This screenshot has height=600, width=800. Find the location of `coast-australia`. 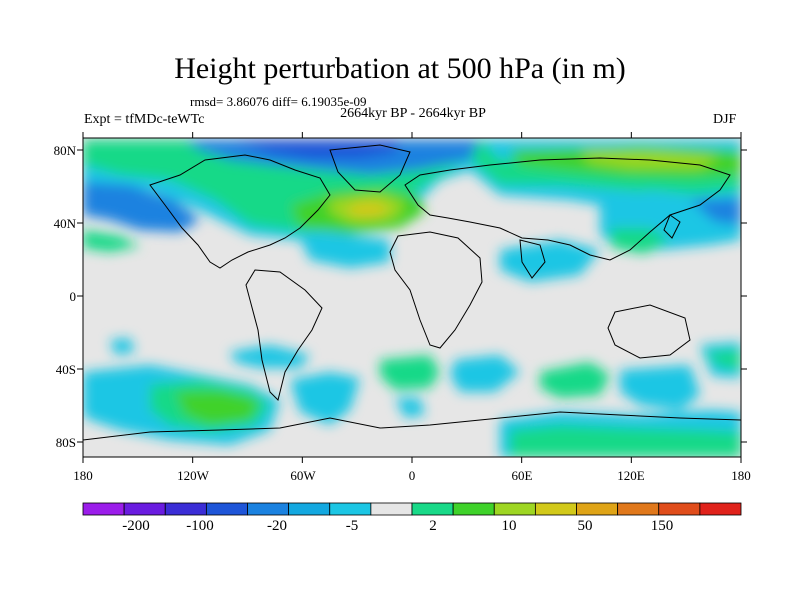

coast-australia is located at coordinates (649, 331).